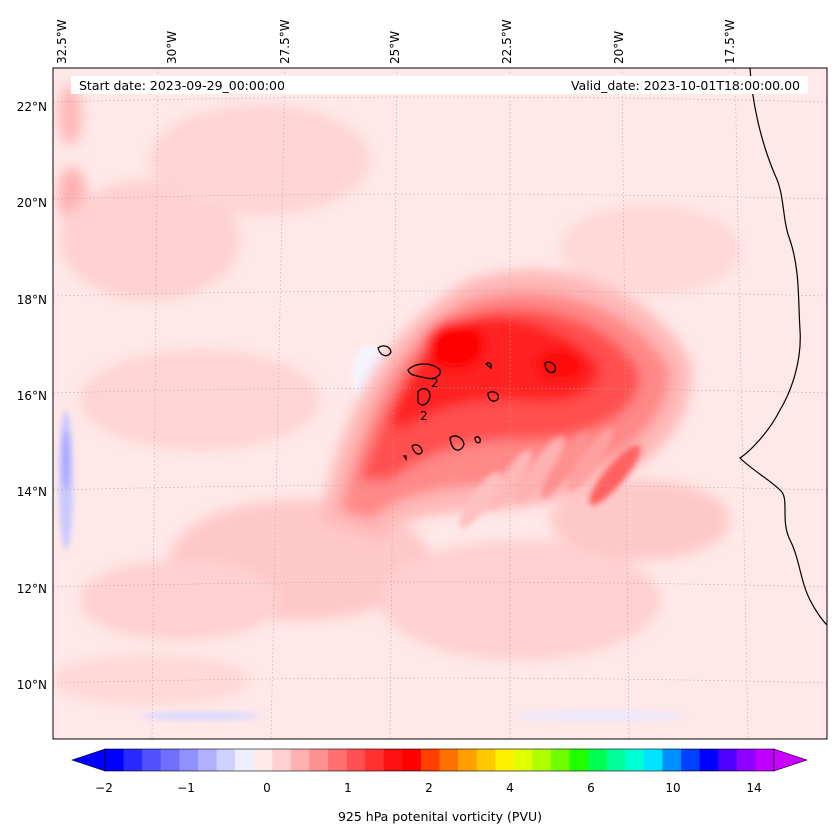  Describe the element at coordinates (186, 788) in the screenshot. I see `colorbar-tick: −1` at that location.